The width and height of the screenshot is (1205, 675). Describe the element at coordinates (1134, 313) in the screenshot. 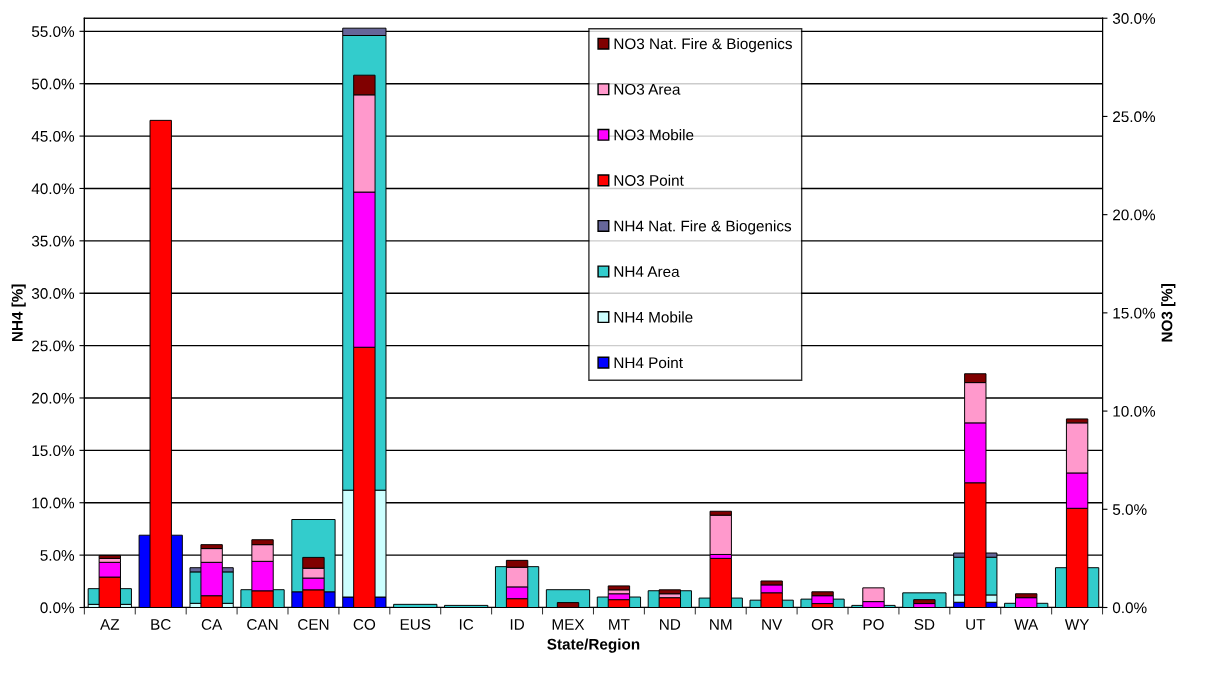

I see `y2-tick-label: 15.0%` at that location.